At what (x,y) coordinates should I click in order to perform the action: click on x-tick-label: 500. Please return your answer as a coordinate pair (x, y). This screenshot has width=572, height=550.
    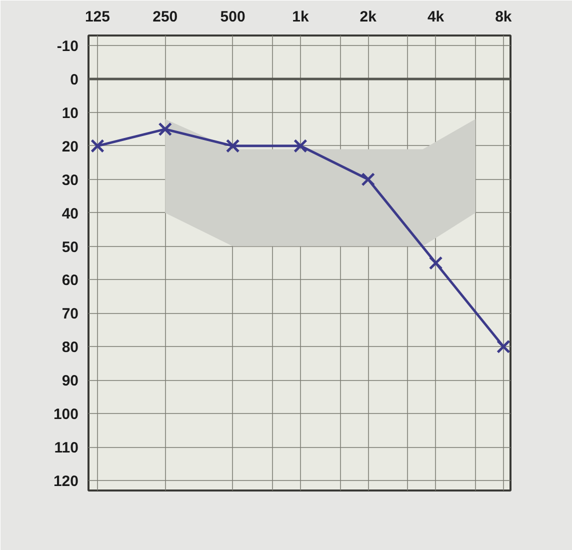
    Looking at the image, I should click on (233, 17).